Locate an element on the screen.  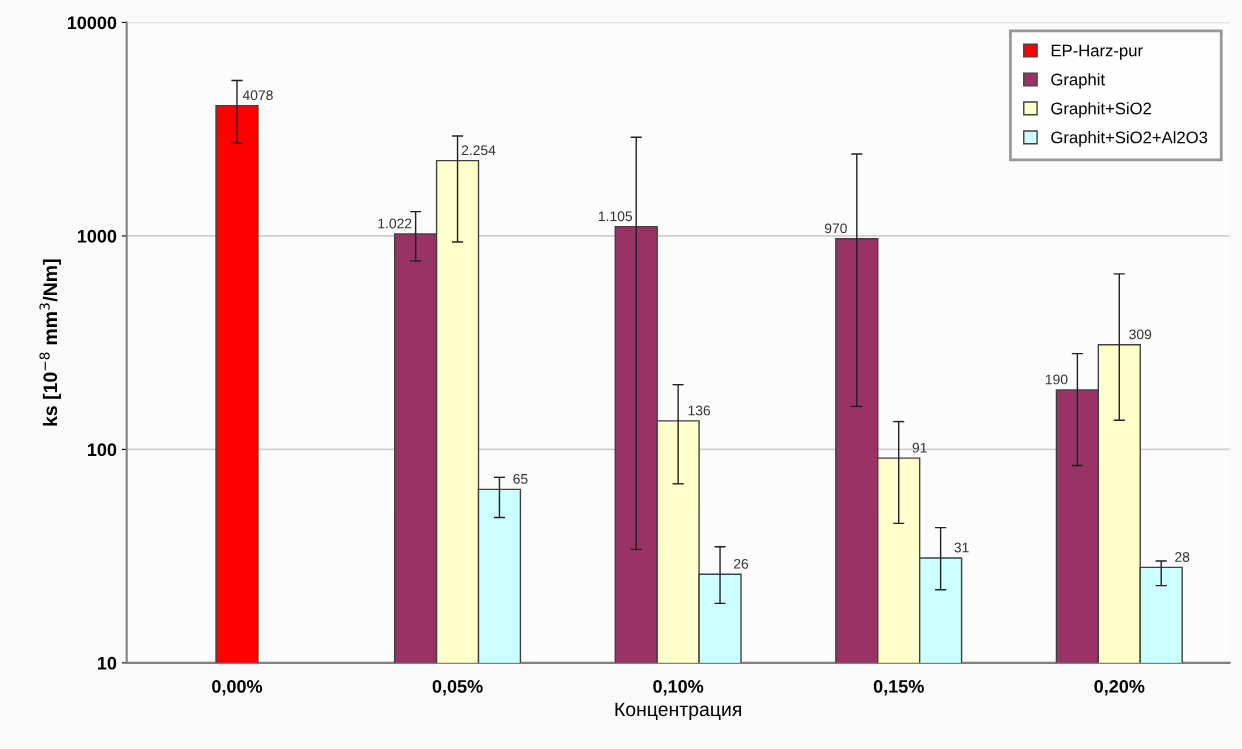
data-label: 91 is located at coordinates (919, 447).